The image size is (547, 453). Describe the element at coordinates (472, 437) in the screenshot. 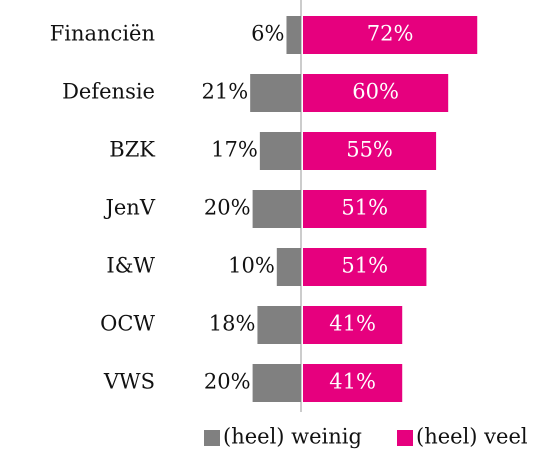

I see `legend-label: (heel) veel` at that location.